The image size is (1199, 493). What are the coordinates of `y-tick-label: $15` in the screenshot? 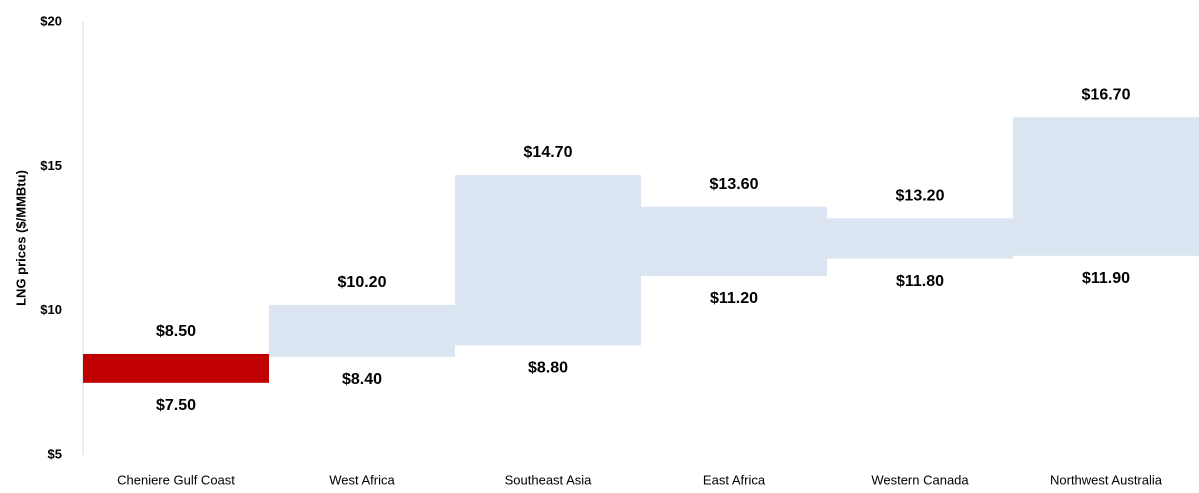 It's located at (51, 165).